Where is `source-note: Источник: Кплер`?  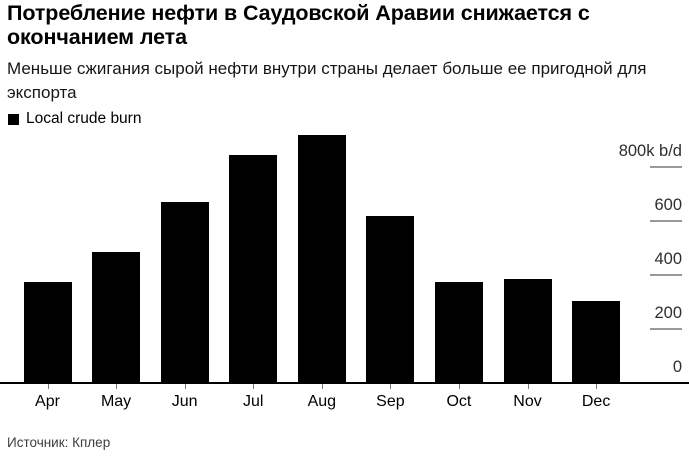
source-note: Источник: Кплер is located at coordinates (59, 442).